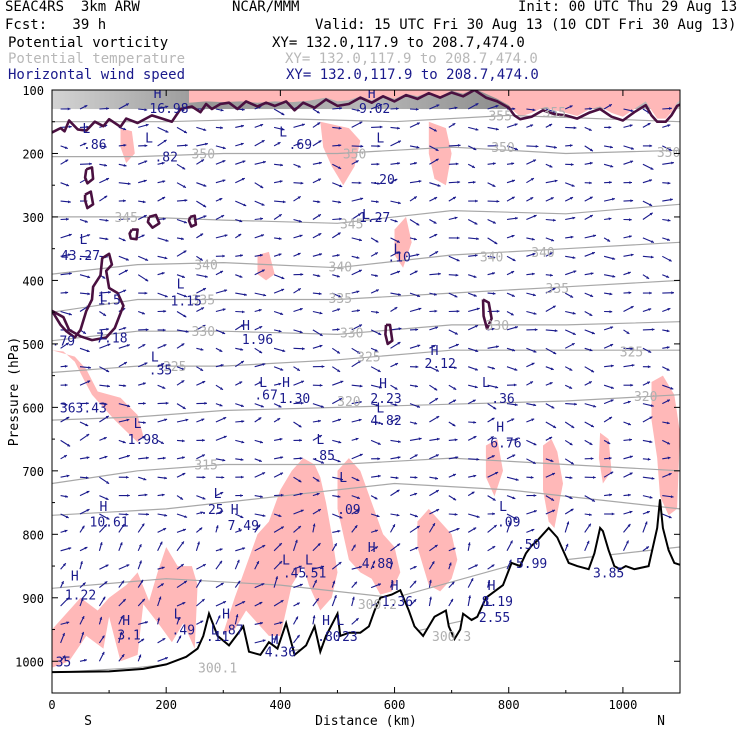  I want to click on theta-label: 330, so click(497, 326).